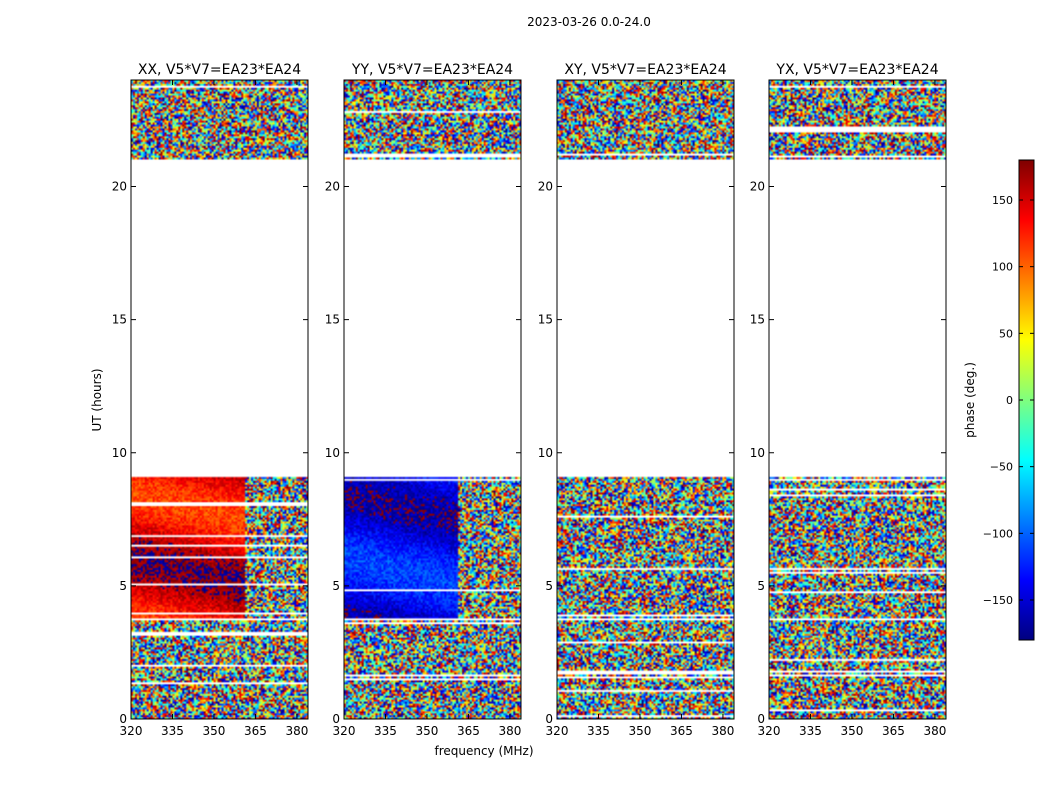 The height and width of the screenshot is (800, 1050). What do you see at coordinates (1009, 400) in the screenshot?
I see `colorbar-tick-label: 0` at bounding box center [1009, 400].